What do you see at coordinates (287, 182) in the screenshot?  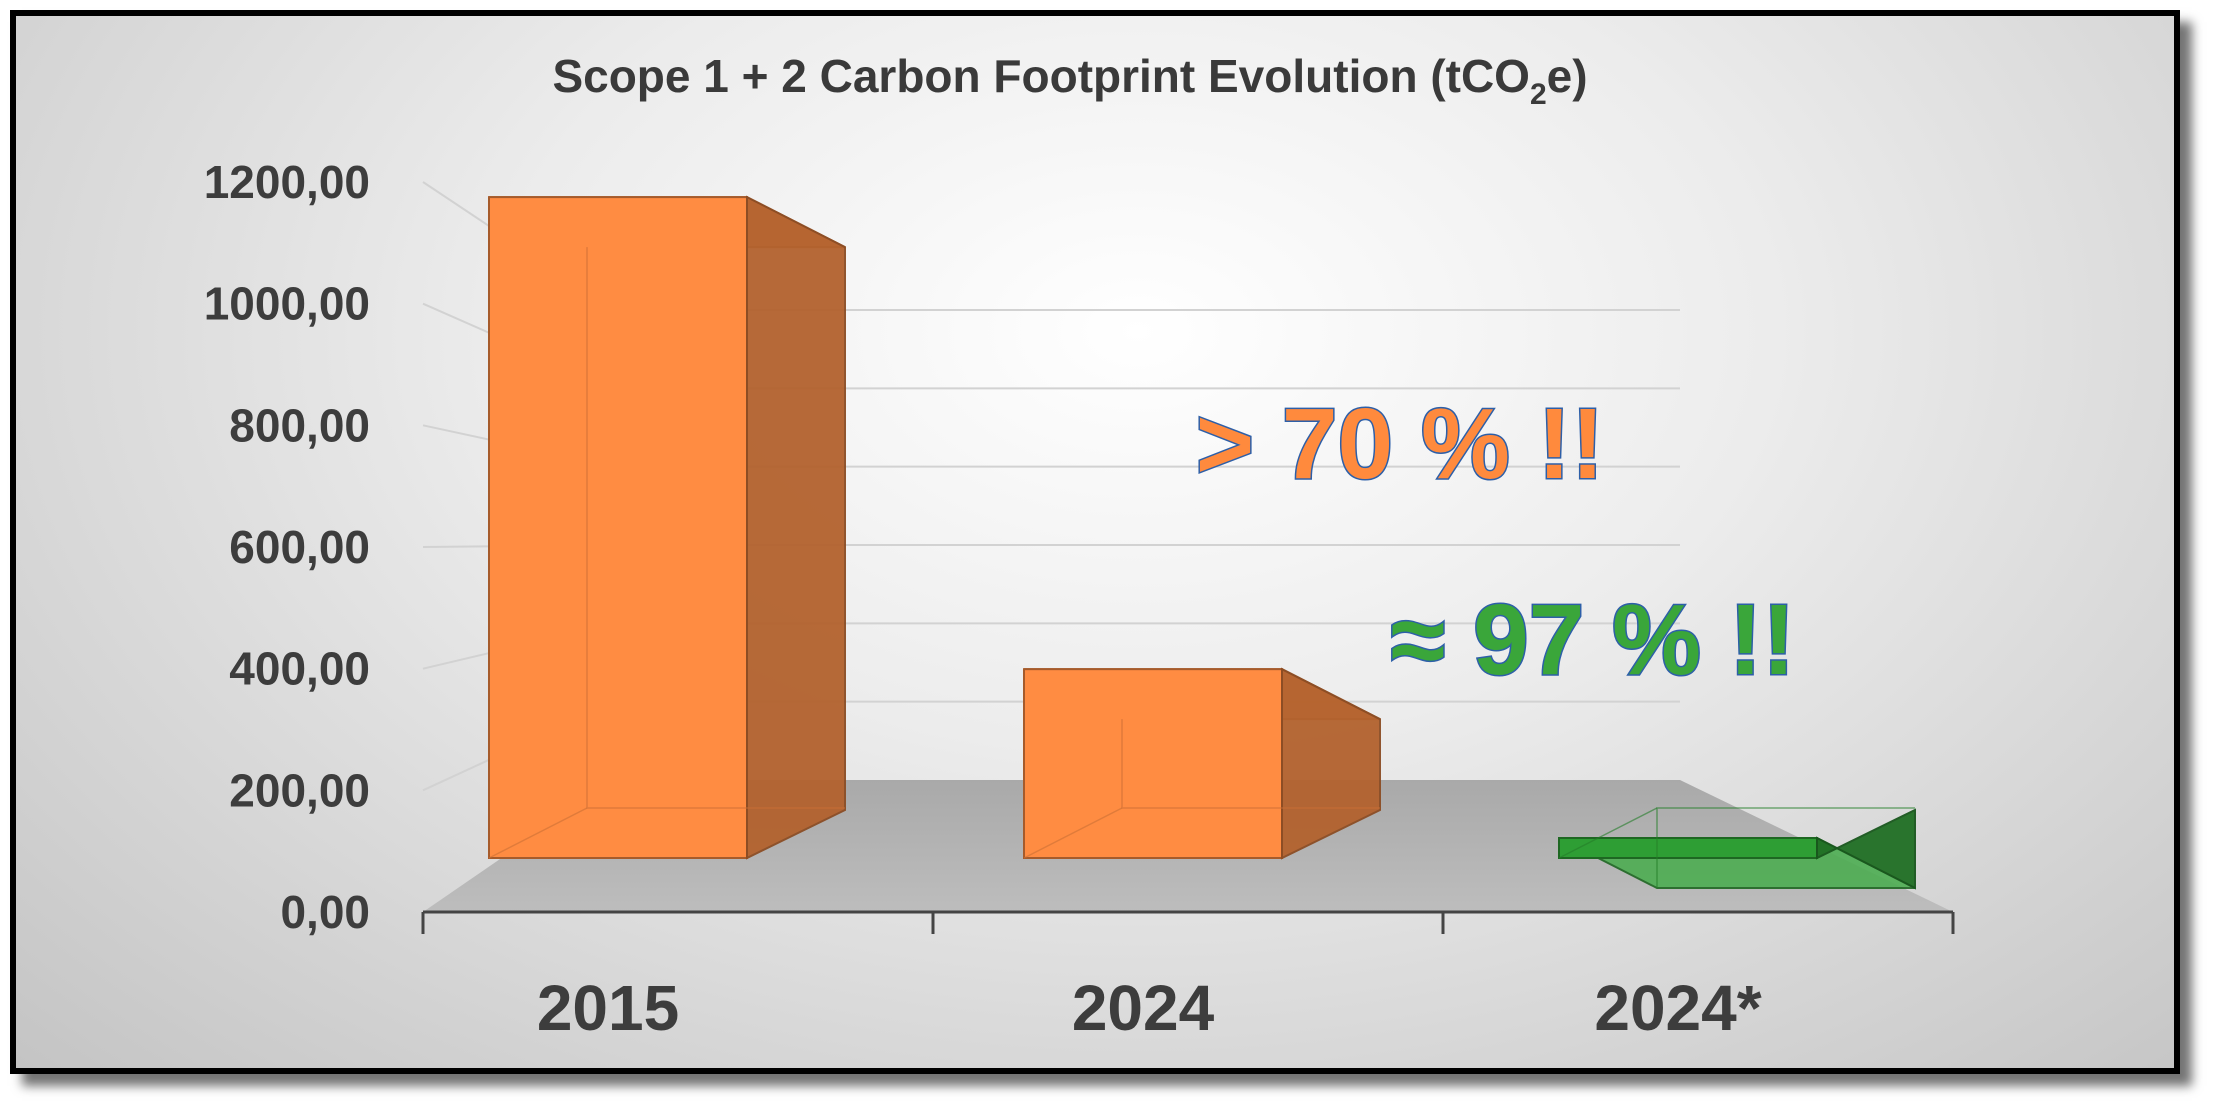 I see `y-tick-label: 1200,00` at bounding box center [287, 182].